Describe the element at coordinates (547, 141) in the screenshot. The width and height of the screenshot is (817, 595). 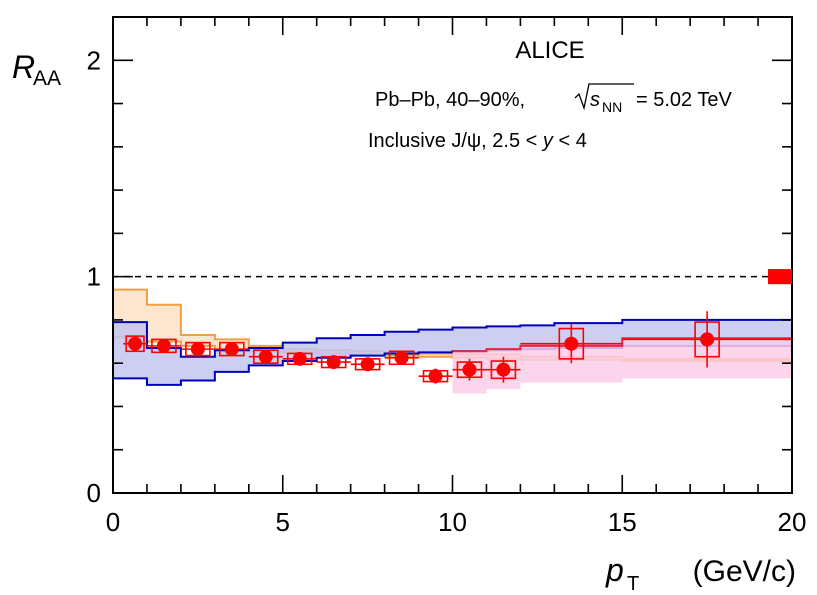
I see `selection-var: y` at that location.